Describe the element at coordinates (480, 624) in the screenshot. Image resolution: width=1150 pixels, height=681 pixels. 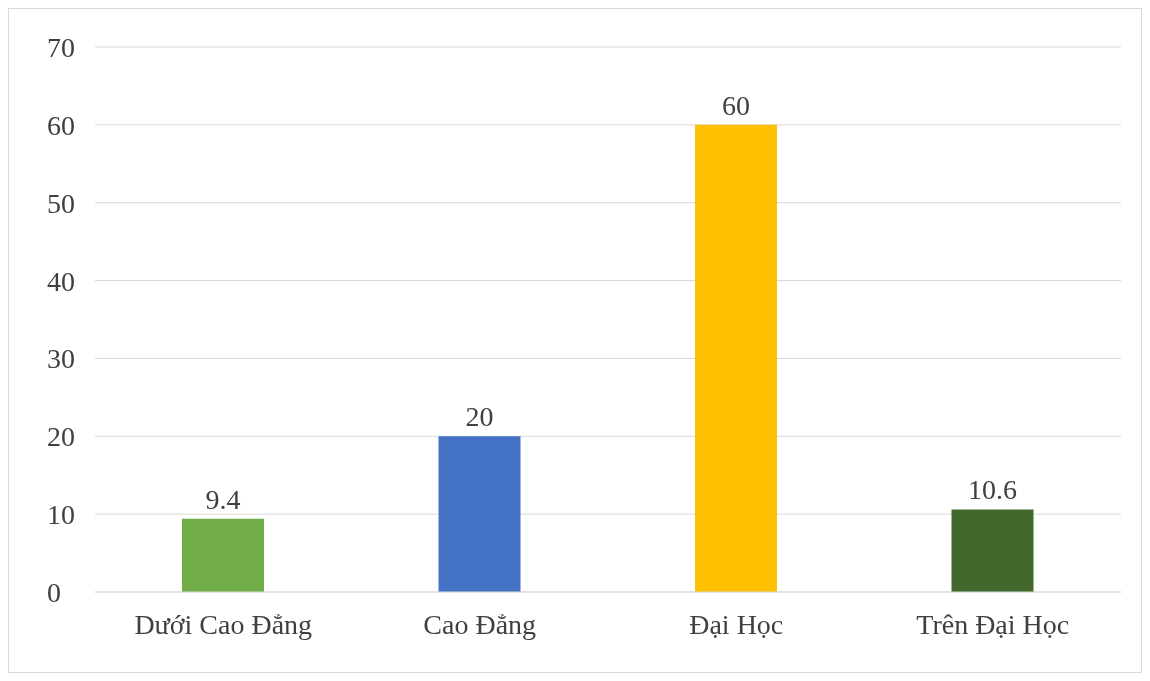
I see `x-tick-label: Cao Đẳng` at that location.